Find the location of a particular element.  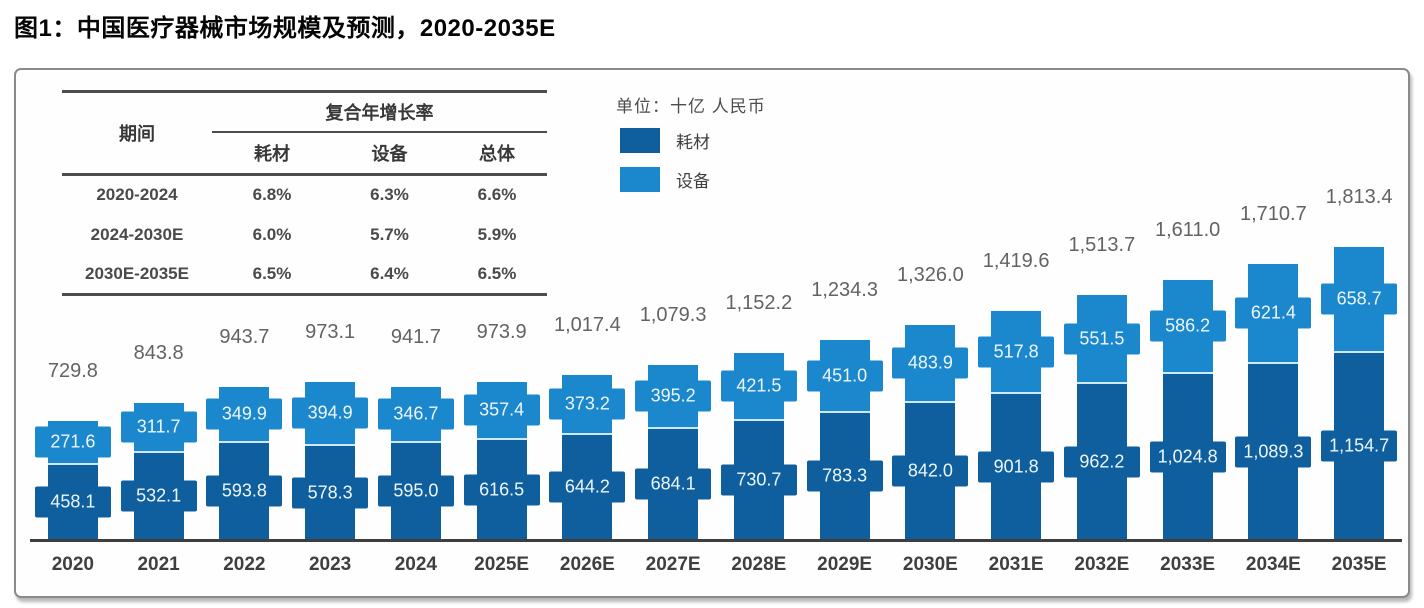

total-value-label: 973.9 is located at coordinates (501, 332).